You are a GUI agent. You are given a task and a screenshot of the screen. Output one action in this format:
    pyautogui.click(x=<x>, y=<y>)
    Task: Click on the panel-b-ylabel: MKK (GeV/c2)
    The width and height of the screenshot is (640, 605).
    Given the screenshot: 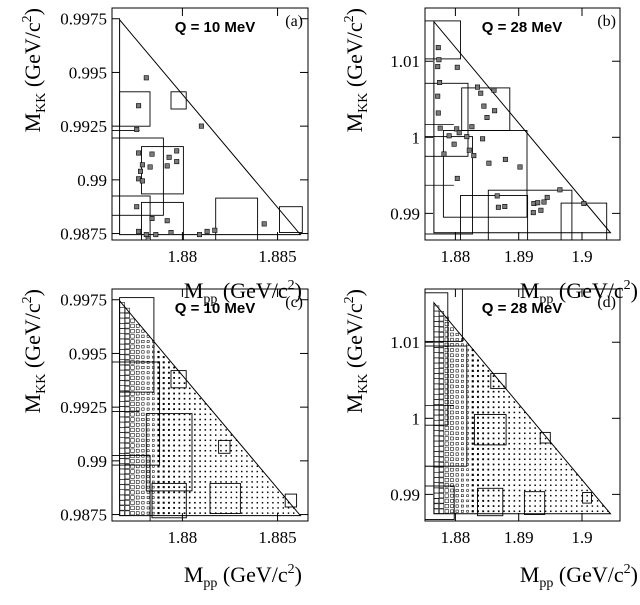 What is the action you would take?
    pyautogui.click(x=356, y=70)
    